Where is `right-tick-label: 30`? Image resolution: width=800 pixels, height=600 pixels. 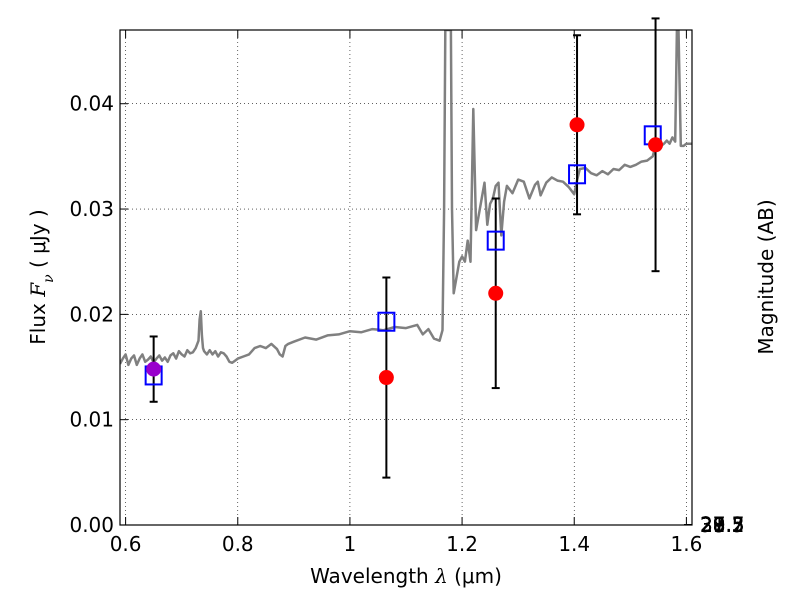 right-tick-label: 30 is located at coordinates (712, 525).